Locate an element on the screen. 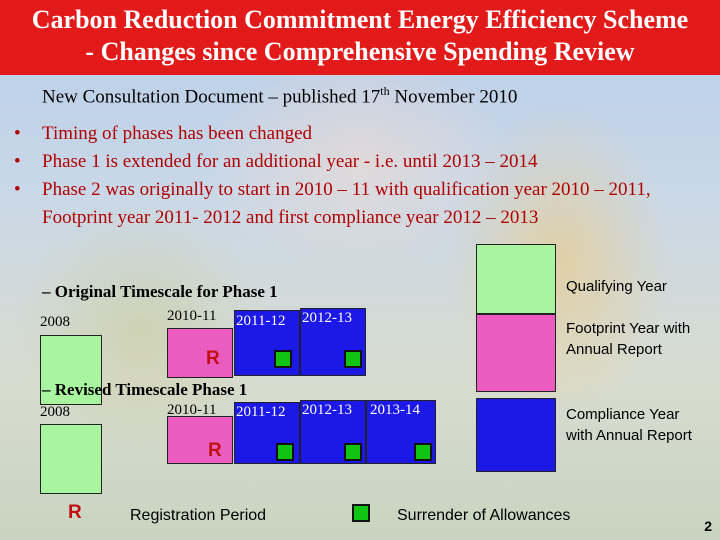 The height and width of the screenshot is (540, 720). original-year-2010-11: 2010-11 is located at coordinates (192, 316).